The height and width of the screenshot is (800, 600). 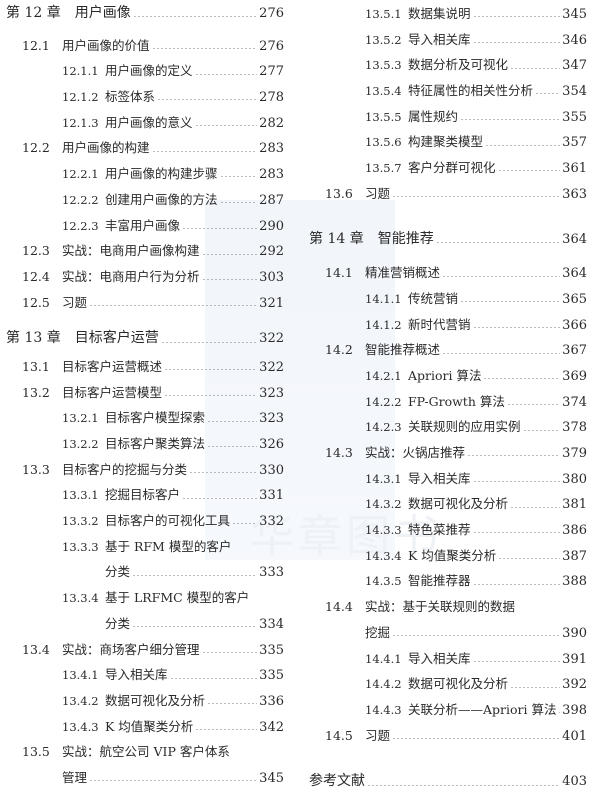 What do you see at coordinates (271, 573) in the screenshot?
I see `entry-page-number: 333` at bounding box center [271, 573].